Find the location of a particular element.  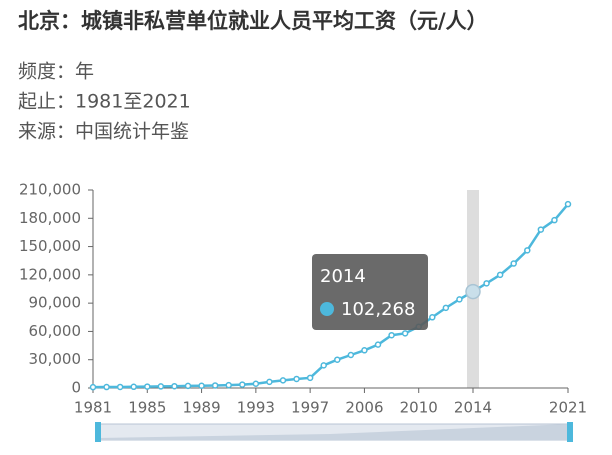

tooltip-marker is located at coordinates (327, 309).